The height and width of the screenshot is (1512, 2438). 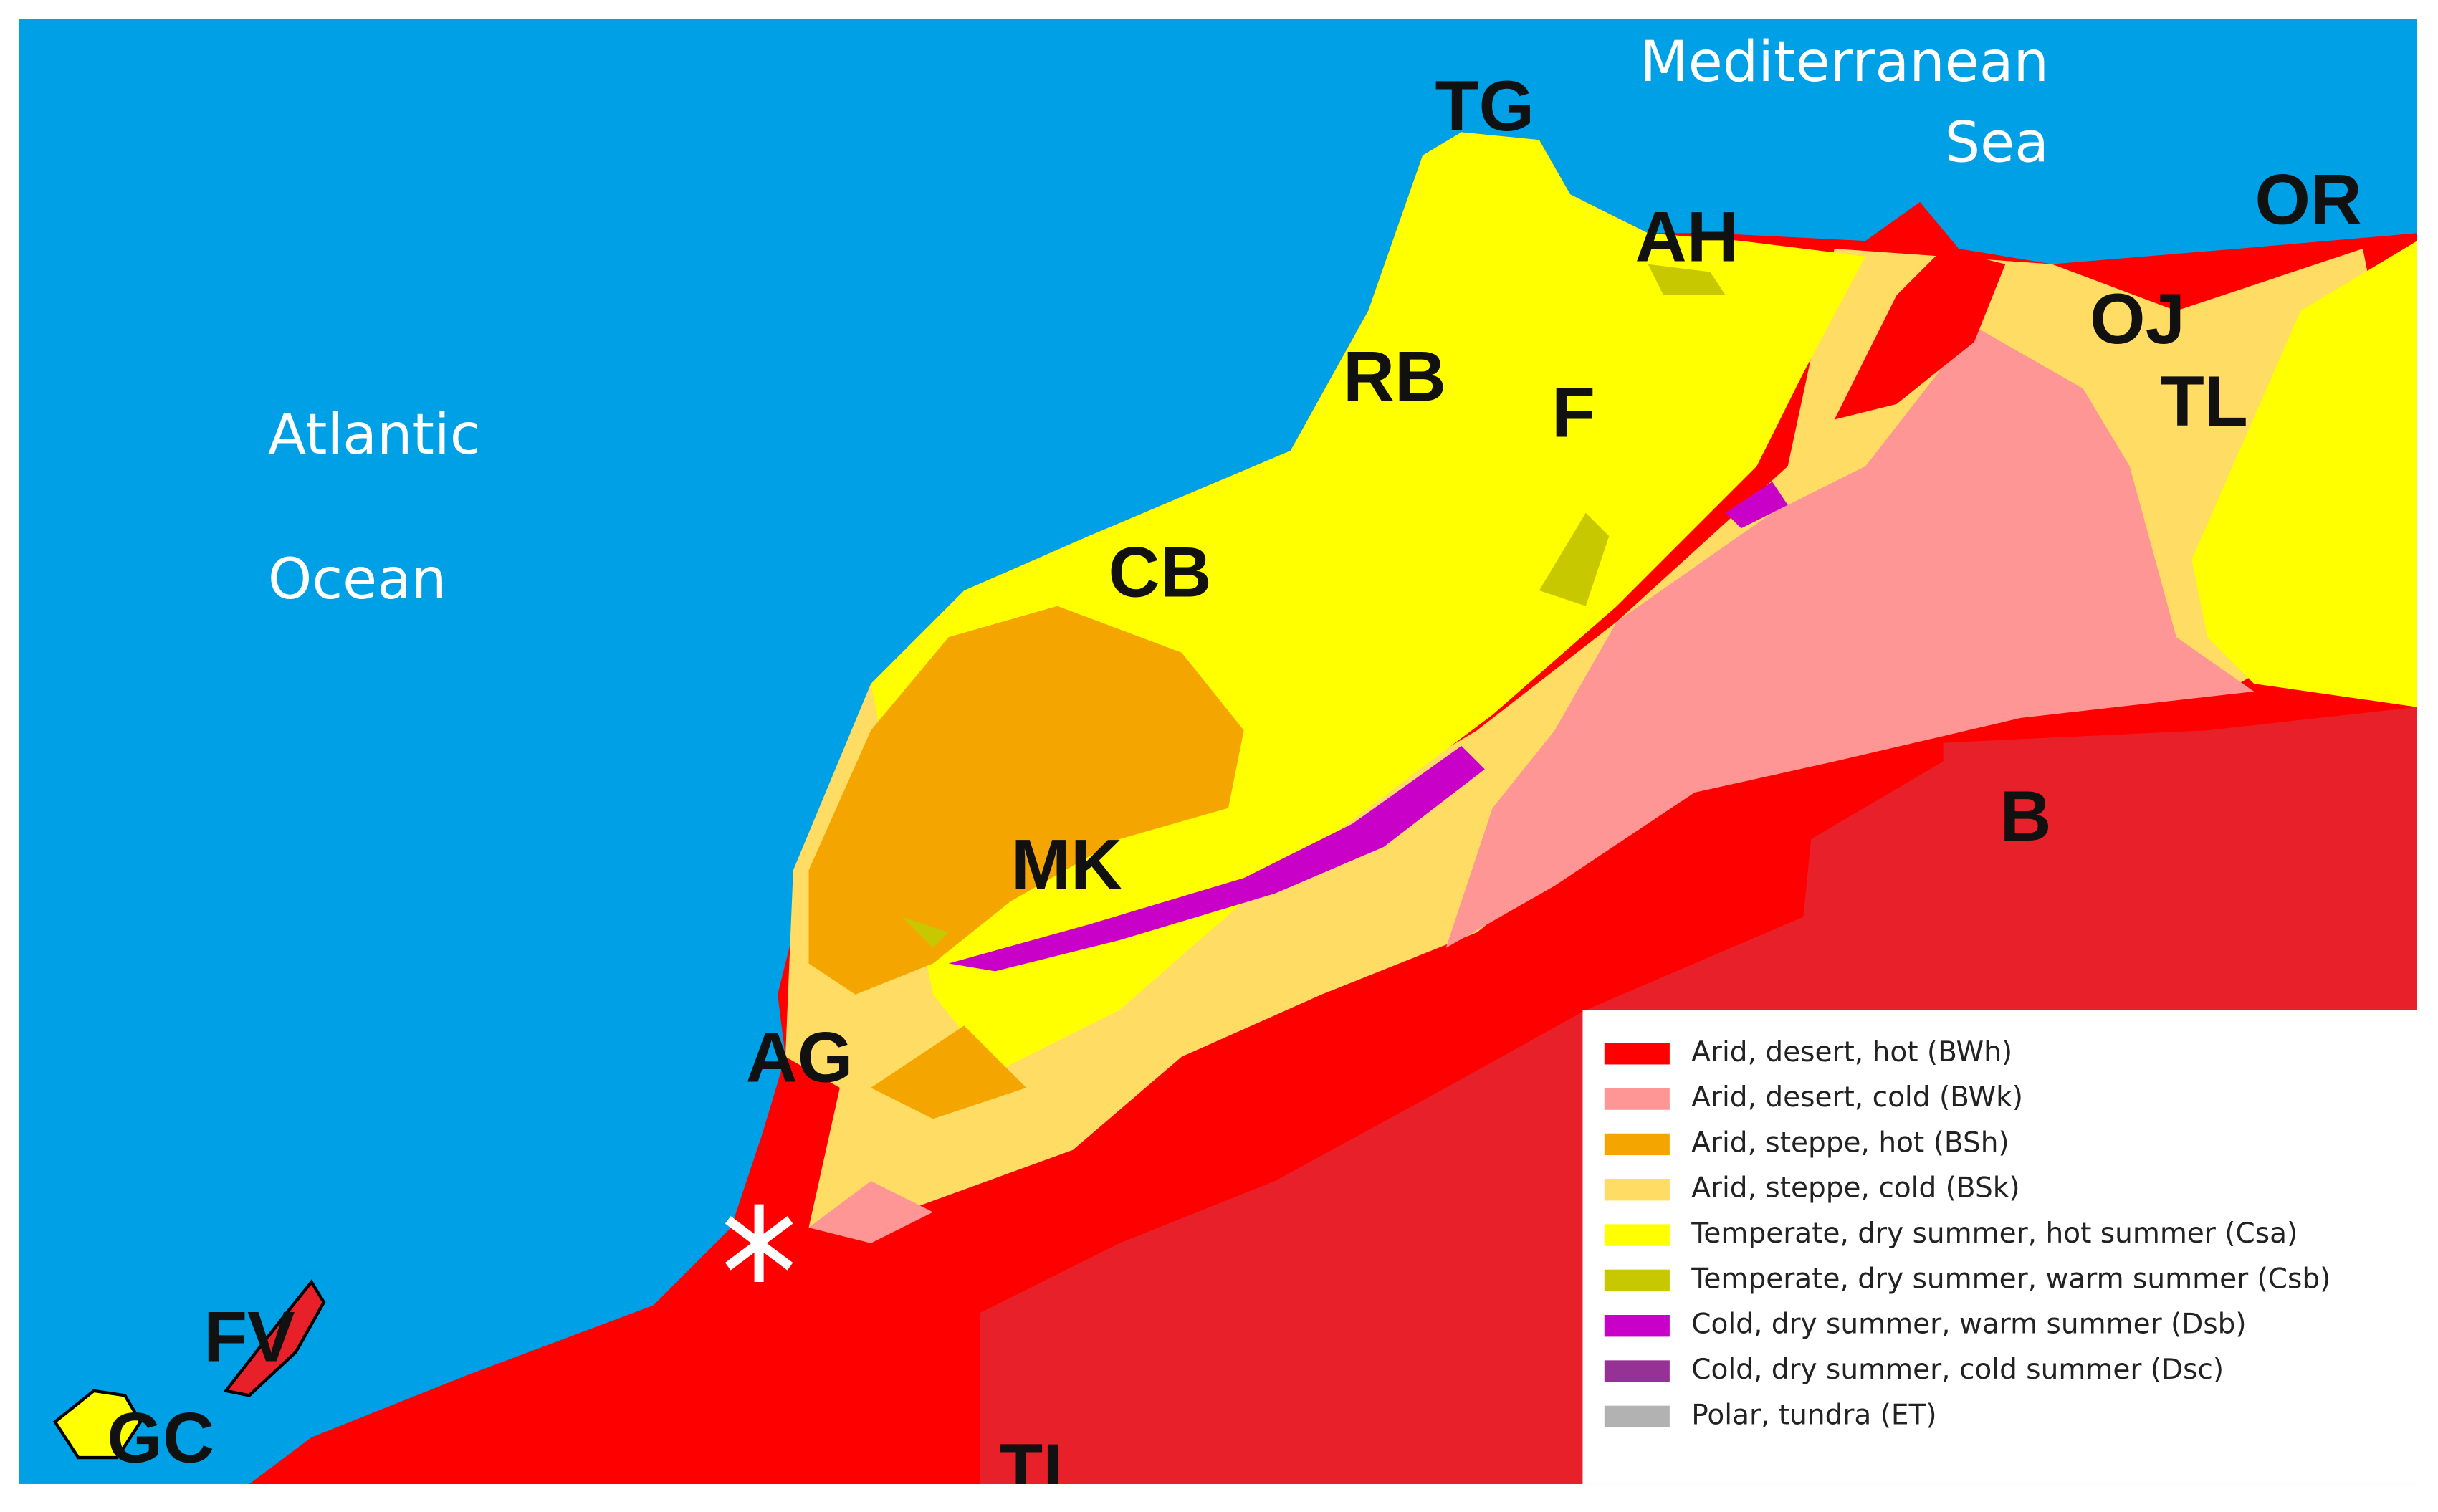 I want to click on legend-label: Arid, desert, hot (BWh), so click(x=1852, y=1052).